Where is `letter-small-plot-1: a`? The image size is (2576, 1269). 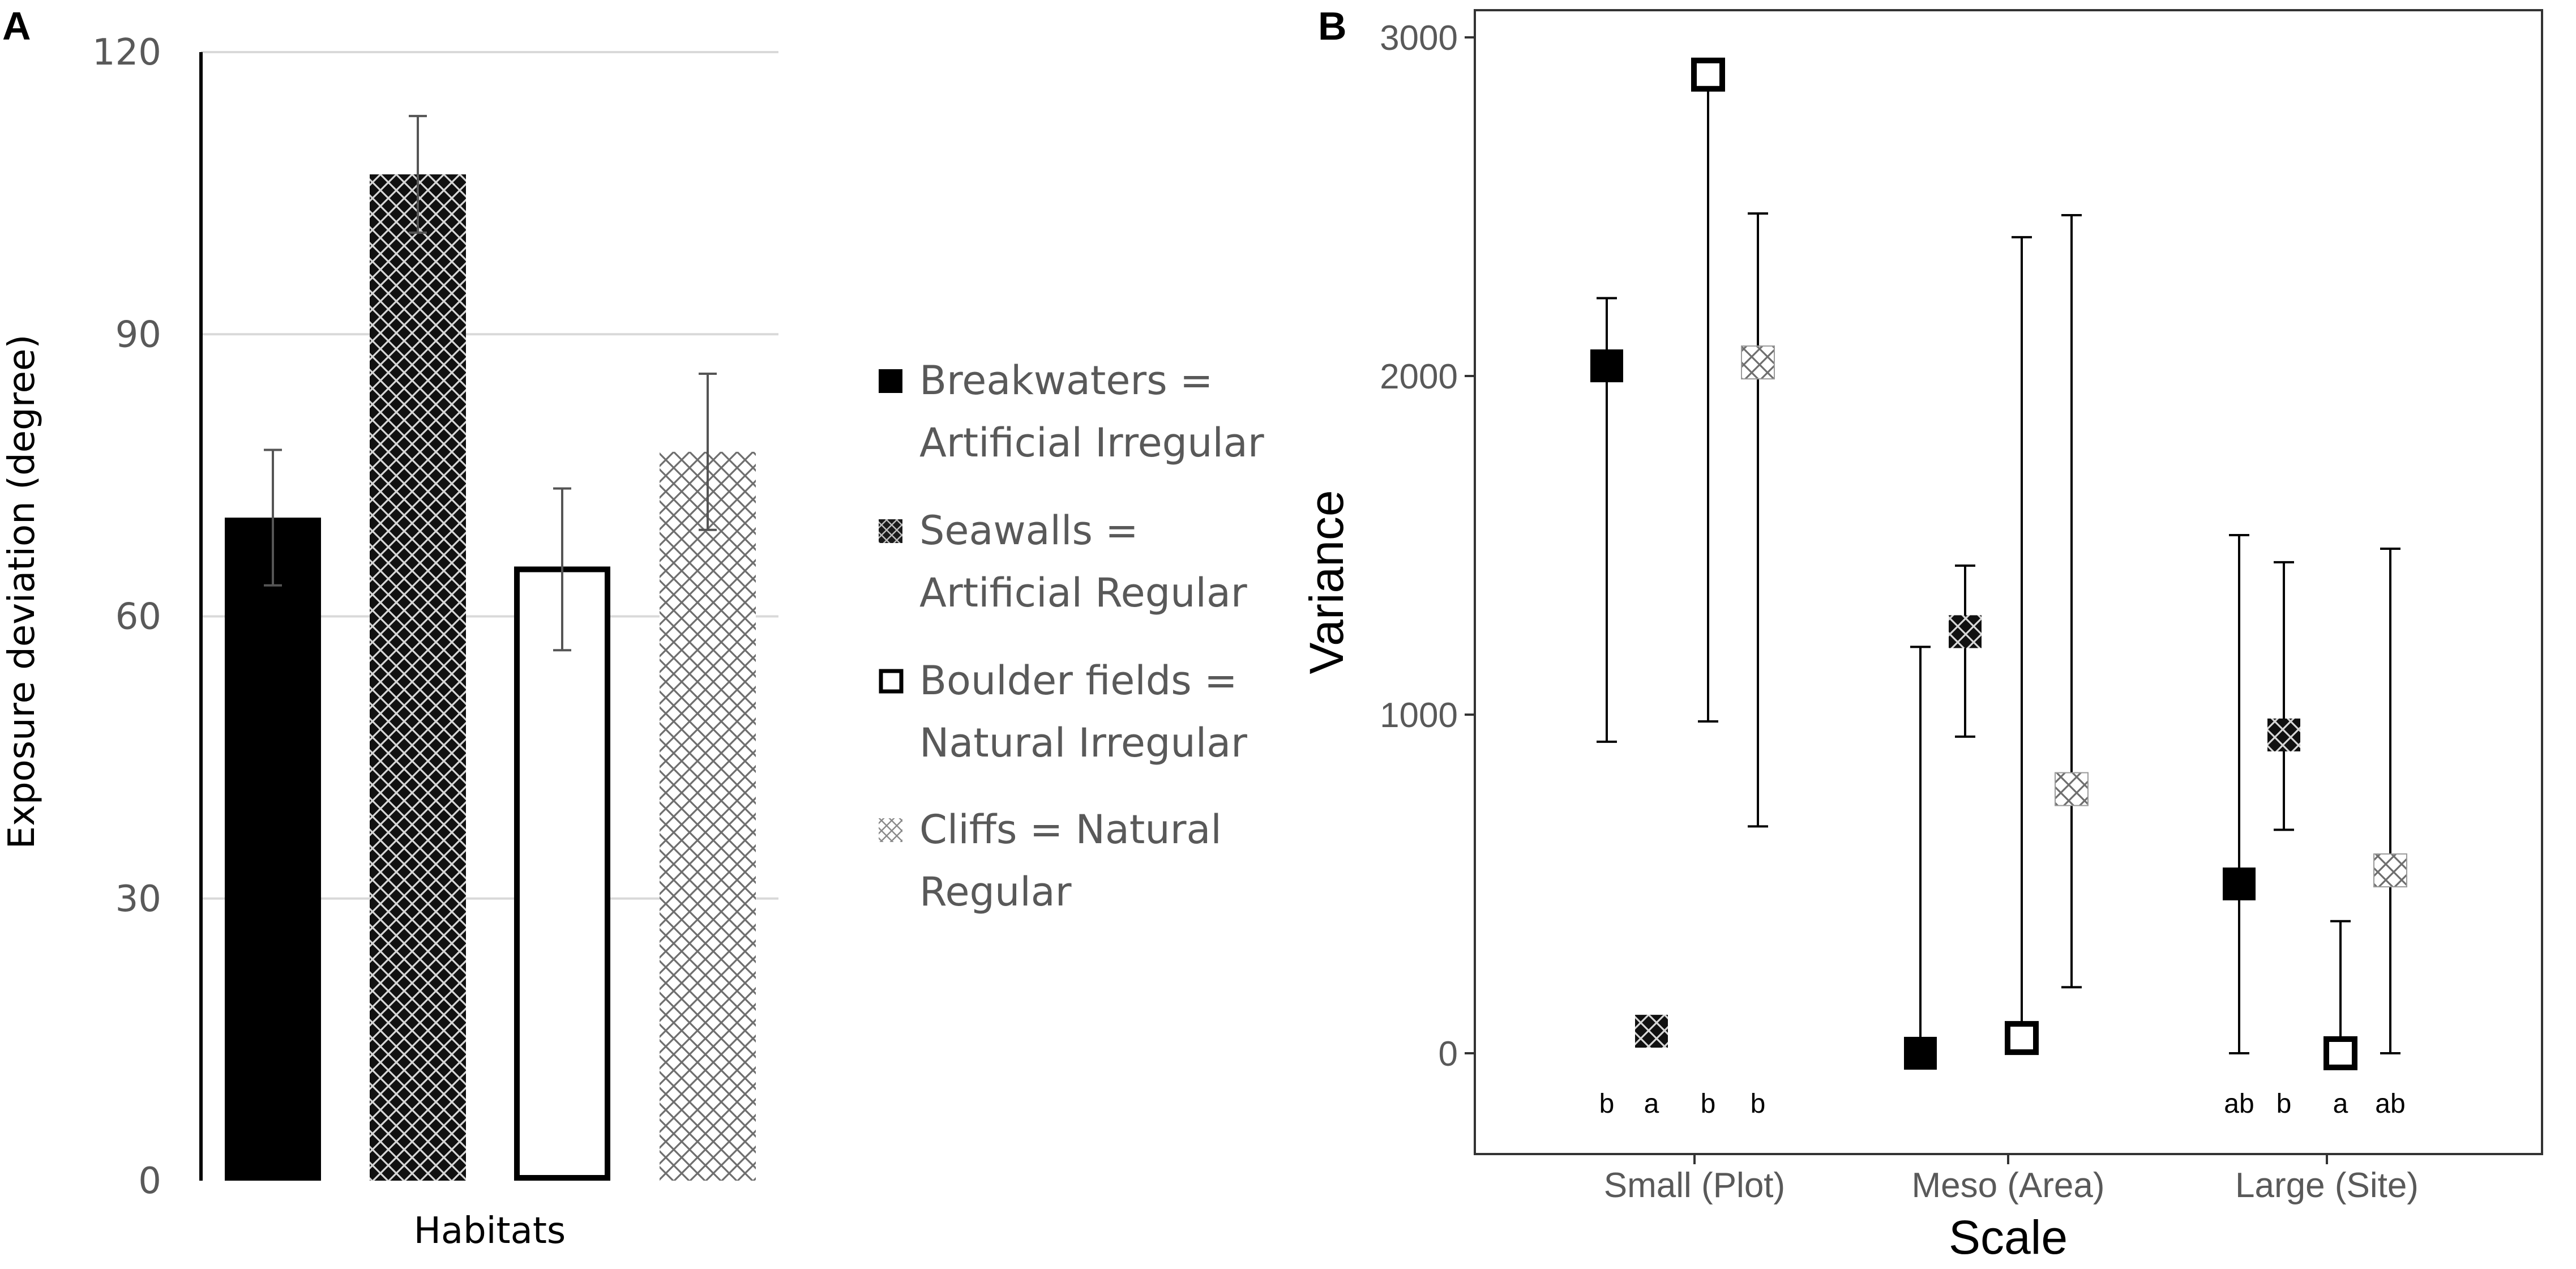
letter-small-plot-1: a is located at coordinates (1651, 1104).